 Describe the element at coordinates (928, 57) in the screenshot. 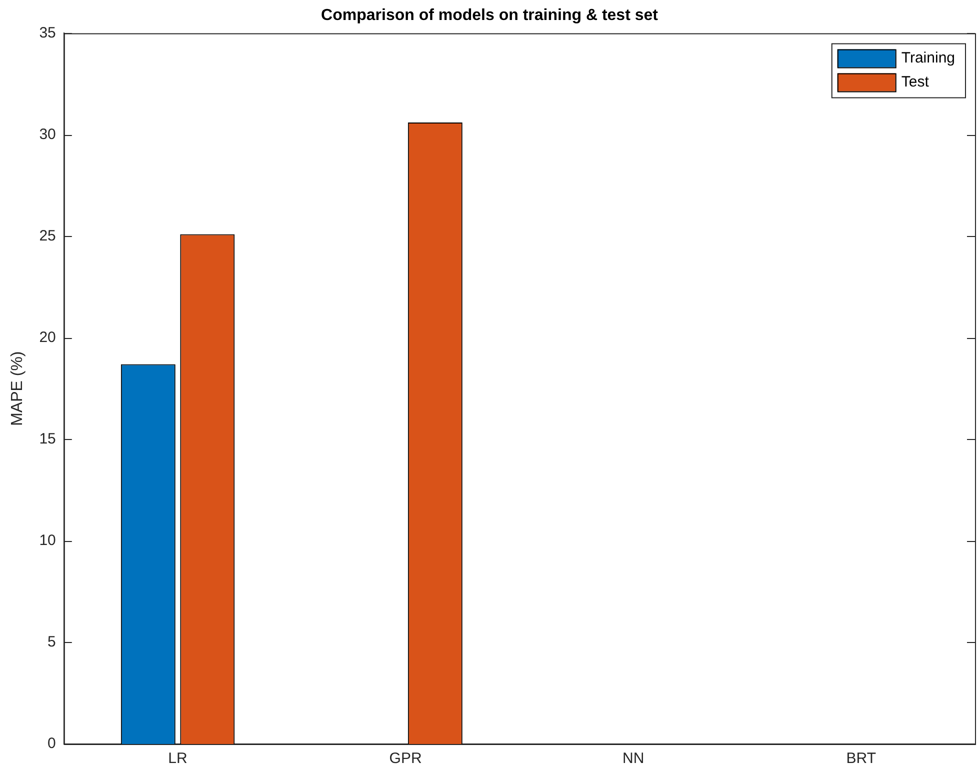

I see `legend-label: Training` at that location.